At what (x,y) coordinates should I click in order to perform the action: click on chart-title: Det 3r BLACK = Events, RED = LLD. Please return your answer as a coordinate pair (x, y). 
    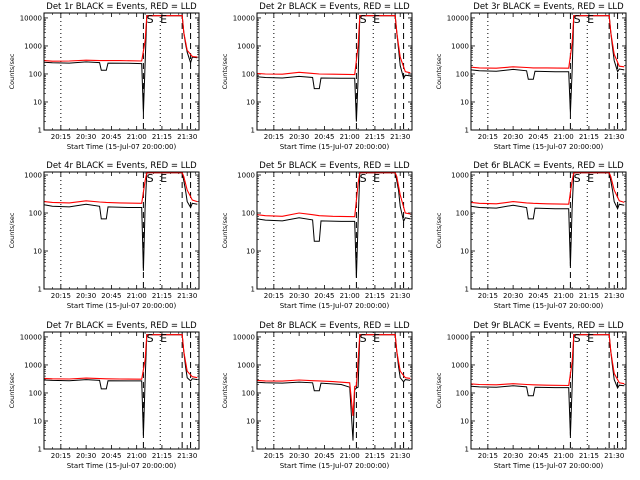
    Looking at the image, I should click on (548, 7).